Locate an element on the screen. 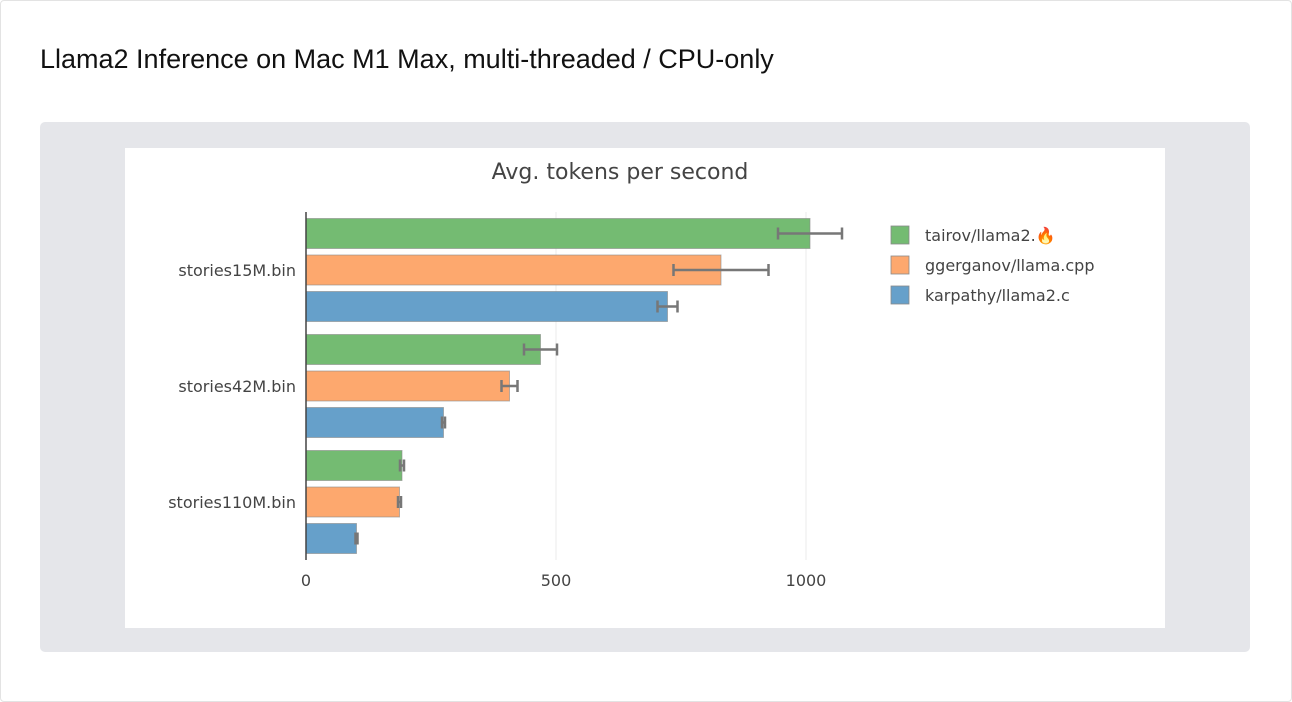  legend-label: tairov/llama2.🔥 is located at coordinates (990, 235).